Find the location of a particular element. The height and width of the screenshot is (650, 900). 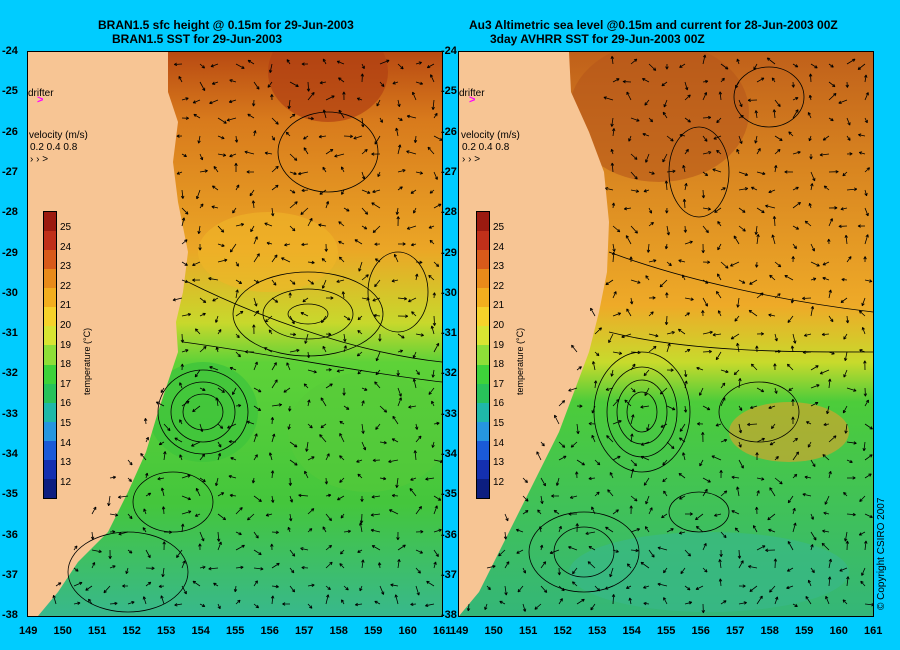

colorbar-tick: 12 is located at coordinates (499, 482).